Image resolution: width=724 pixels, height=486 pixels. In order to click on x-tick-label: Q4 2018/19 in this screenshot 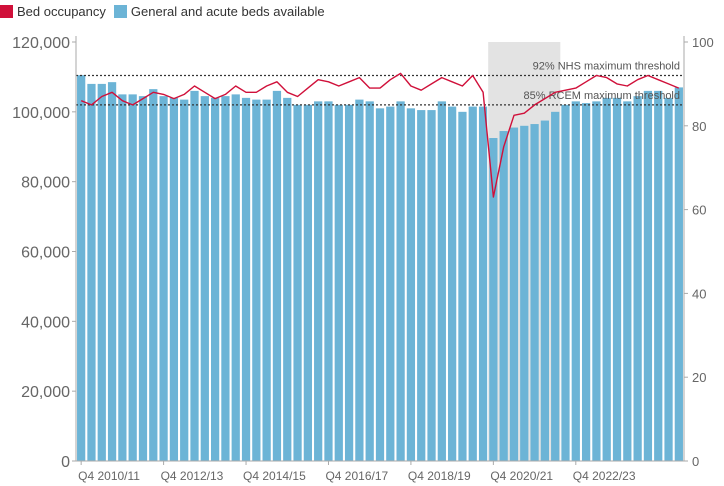, I will do `click(439, 476)`.